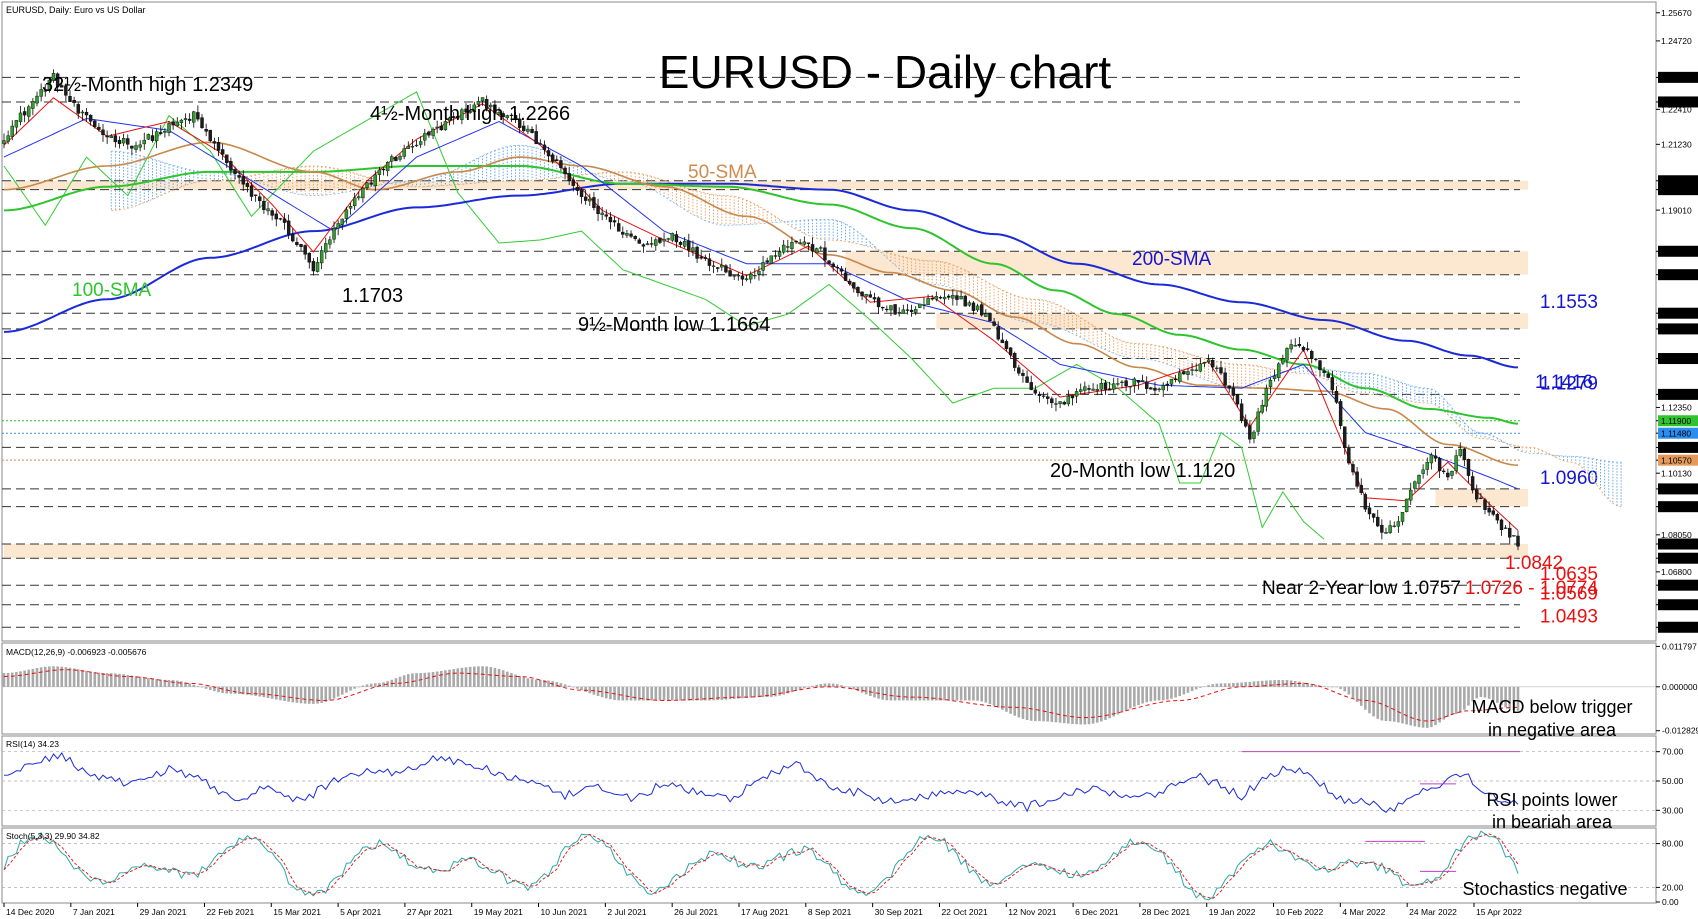  What do you see at coordinates (372, 296) in the screenshot?
I see `annotation-1-1703-low: 1.1703` at bounding box center [372, 296].